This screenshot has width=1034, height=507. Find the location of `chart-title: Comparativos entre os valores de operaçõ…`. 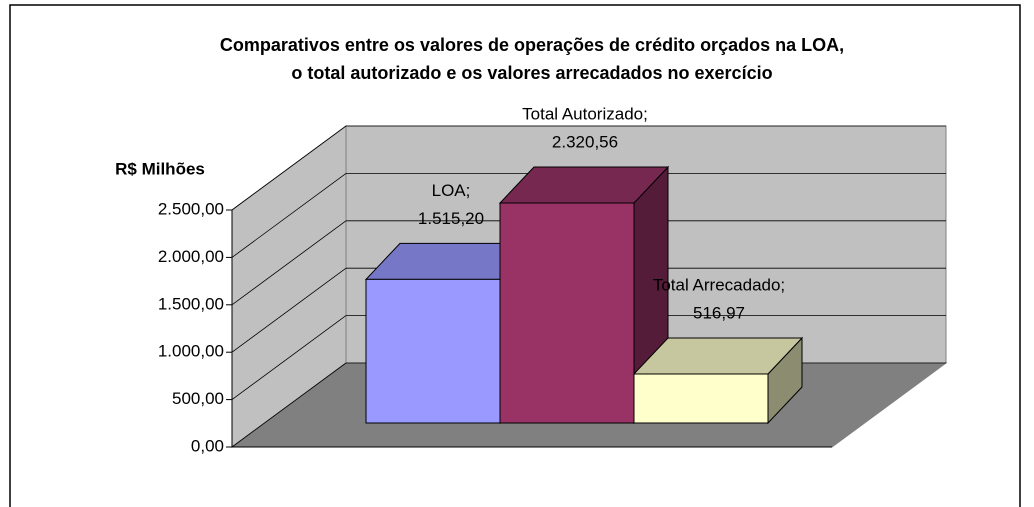

chart-title: Comparativos entre os valores de operaçõ… is located at coordinates (532, 45).